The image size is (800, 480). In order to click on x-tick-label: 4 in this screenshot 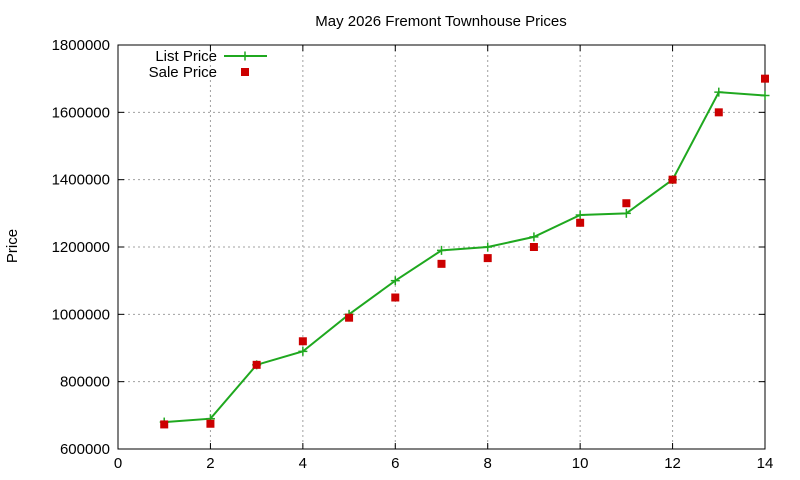, I will do `click(303, 463)`.